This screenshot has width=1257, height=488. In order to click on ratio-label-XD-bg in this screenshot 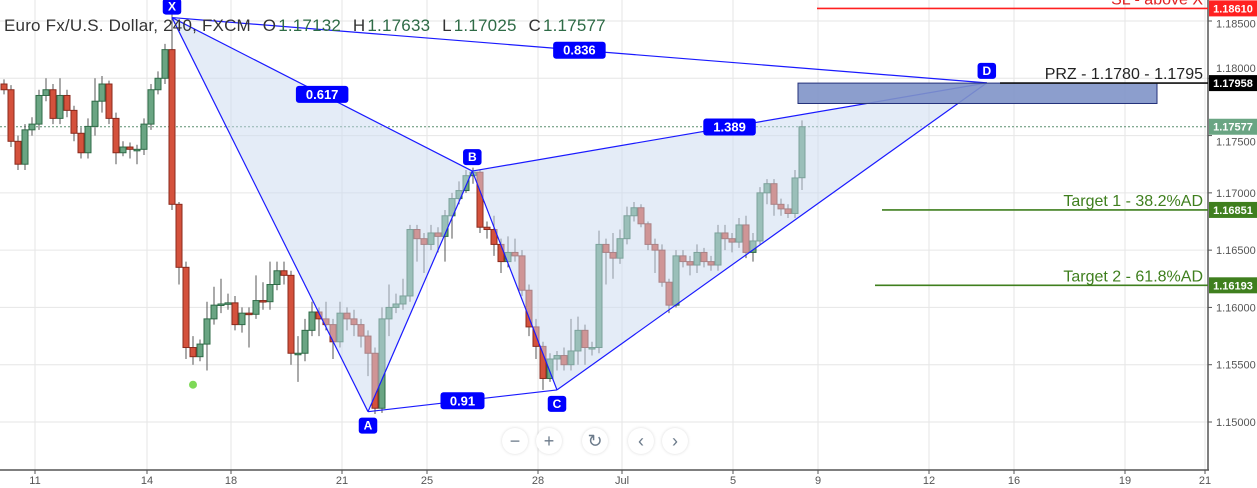, I will do `click(579, 50)`.